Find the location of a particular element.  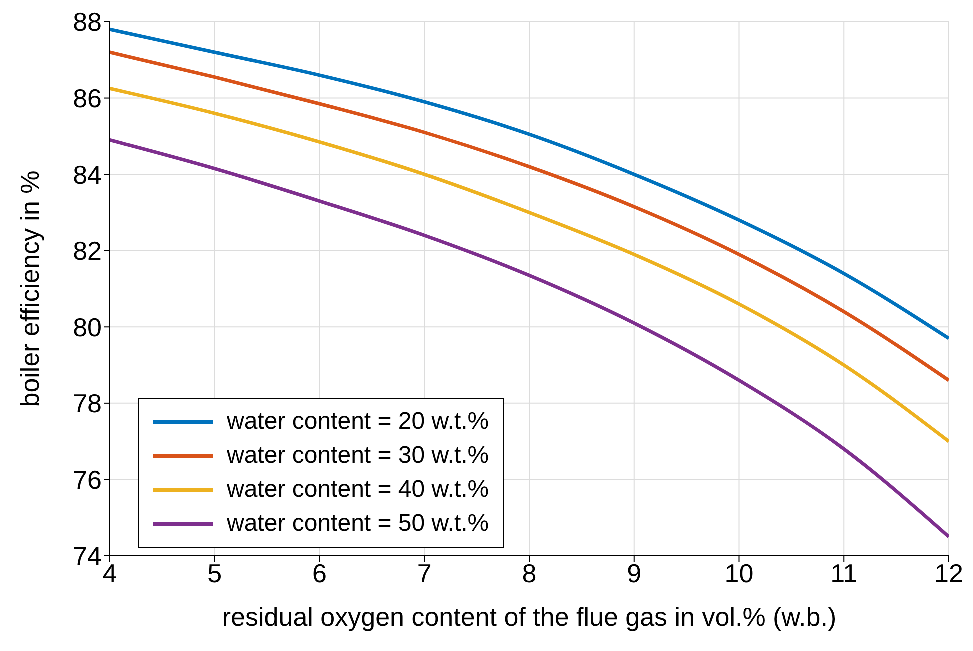

legend-label: water content = 20 w.t.% is located at coordinates (358, 422).